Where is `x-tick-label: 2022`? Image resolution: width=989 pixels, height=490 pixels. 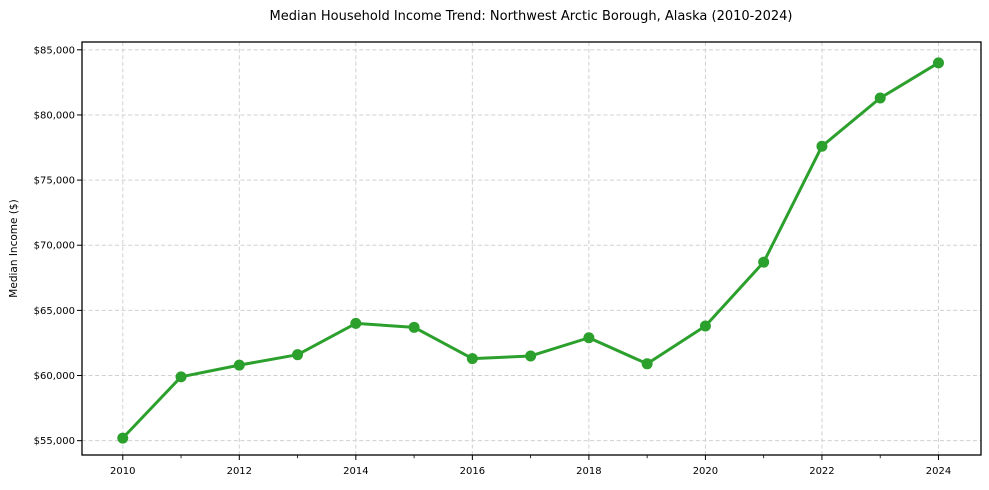
x-tick-label: 2022 is located at coordinates (821, 471).